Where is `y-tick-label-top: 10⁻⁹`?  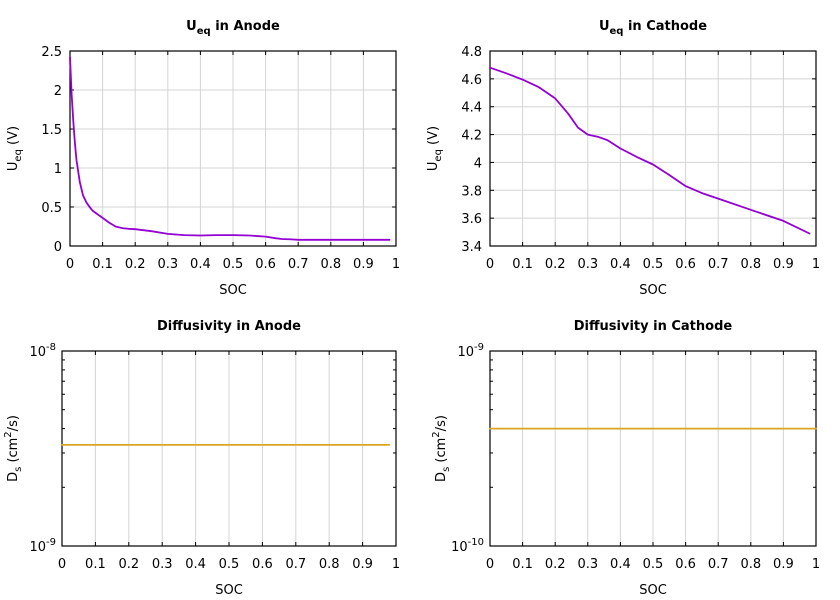 y-tick-label-top: 10⁻⁹ is located at coordinates (470, 351).